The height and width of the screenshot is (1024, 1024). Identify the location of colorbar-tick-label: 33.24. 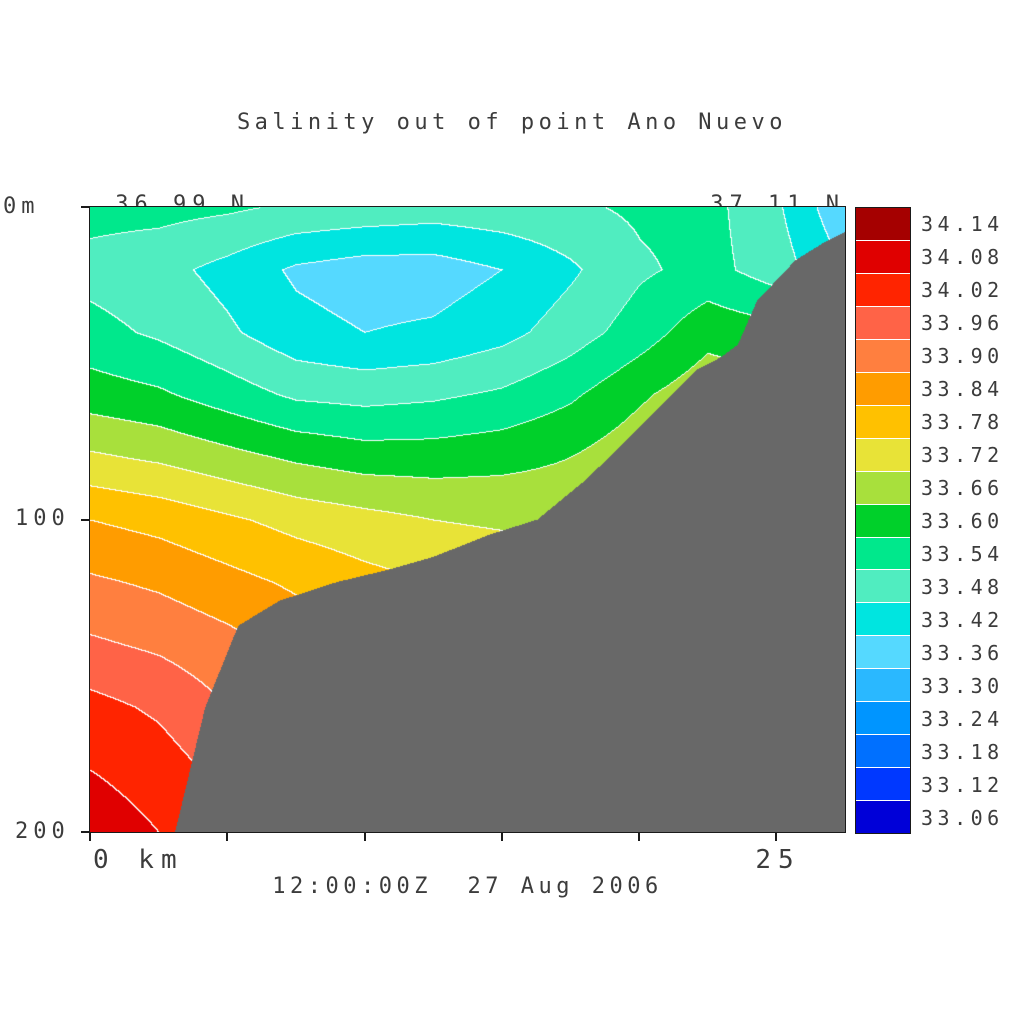
(962, 718).